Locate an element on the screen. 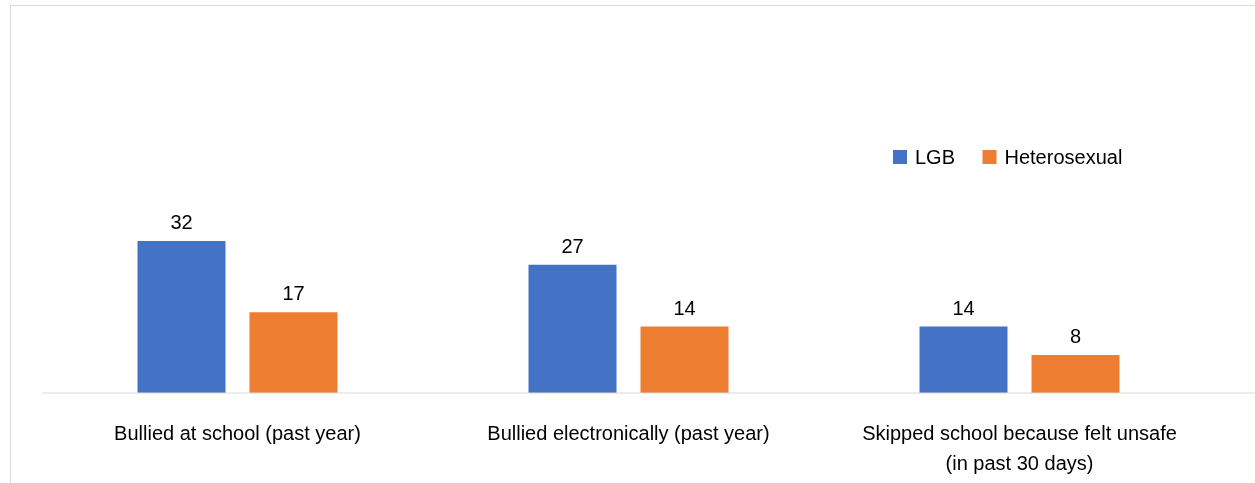 This screenshot has width=1255, height=483. legend-label: LGB is located at coordinates (935, 157).